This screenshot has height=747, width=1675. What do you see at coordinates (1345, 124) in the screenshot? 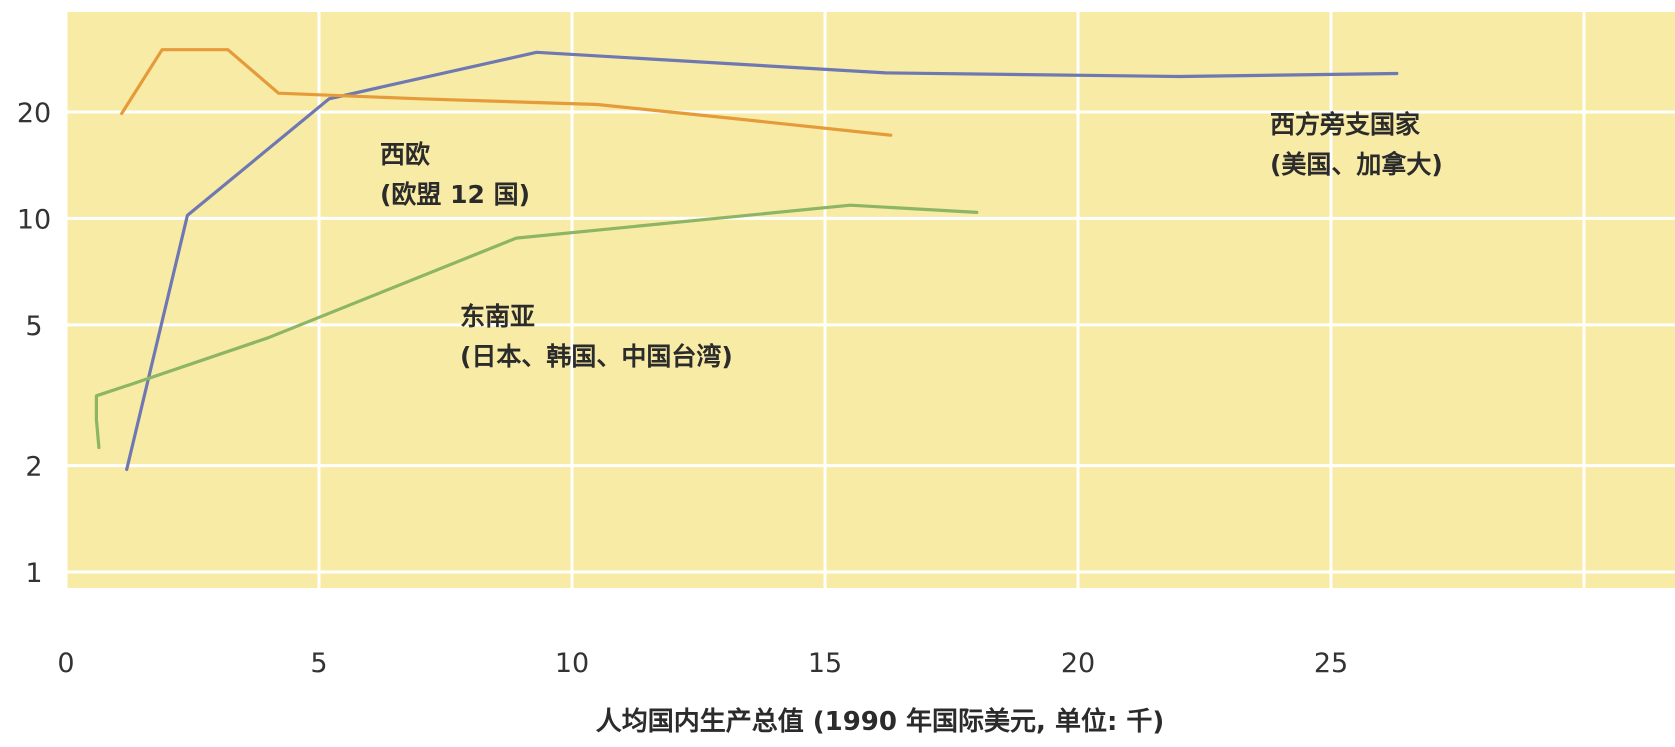
I see `series-label-western-offshoots-line-1: 西方旁支国家` at bounding box center [1345, 124].